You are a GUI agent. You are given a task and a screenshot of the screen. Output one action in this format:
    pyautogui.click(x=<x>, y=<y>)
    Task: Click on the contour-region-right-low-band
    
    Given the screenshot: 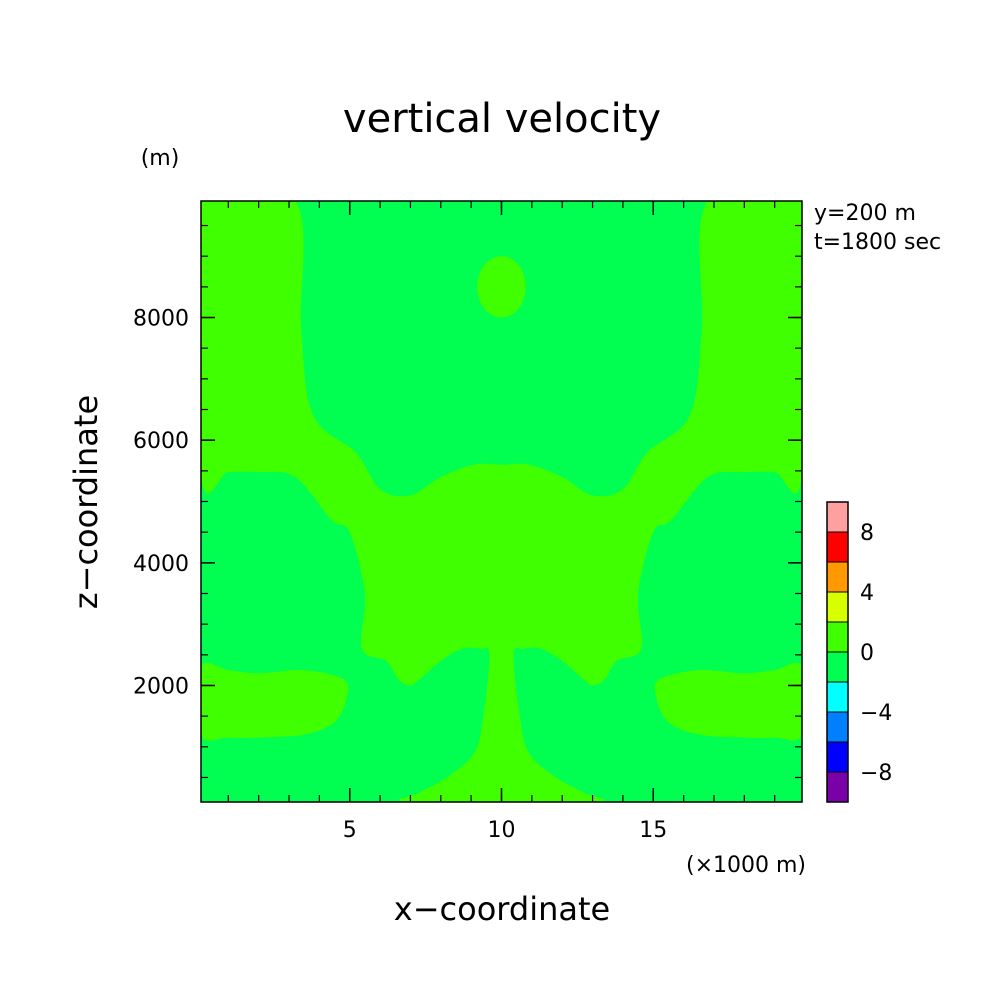 What is the action you would take?
    pyautogui.click(x=728, y=701)
    